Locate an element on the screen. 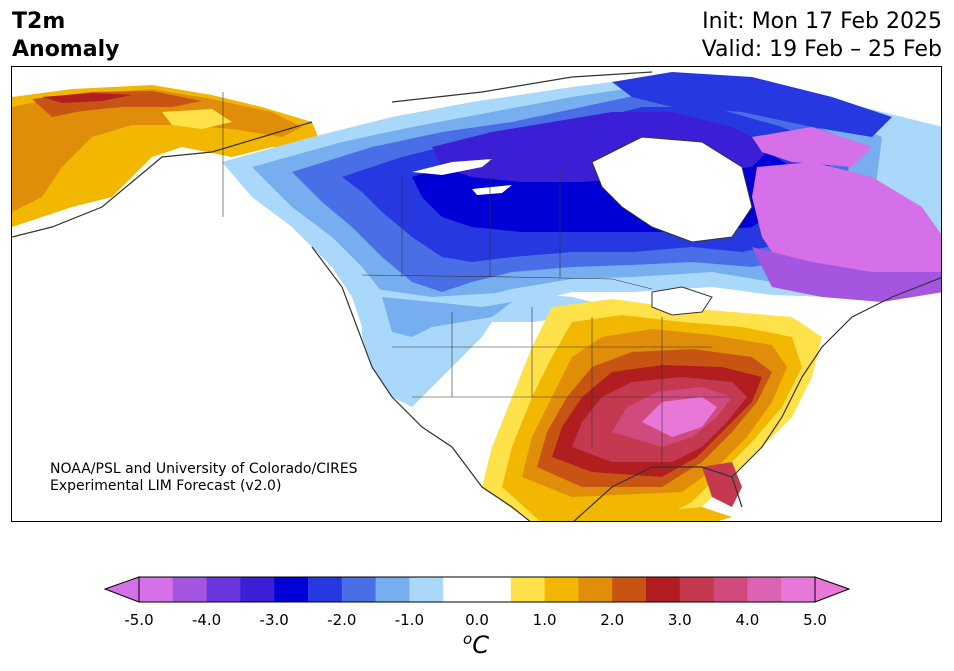  colorbar-tick-label: 1.0 is located at coordinates (544, 620).